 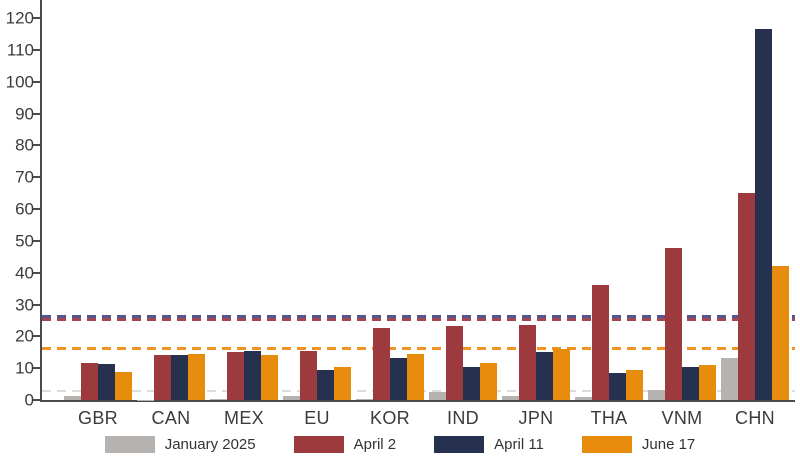 What do you see at coordinates (609, 214) in the screenshot?
I see `bar-group-tha: THA` at bounding box center [609, 214].